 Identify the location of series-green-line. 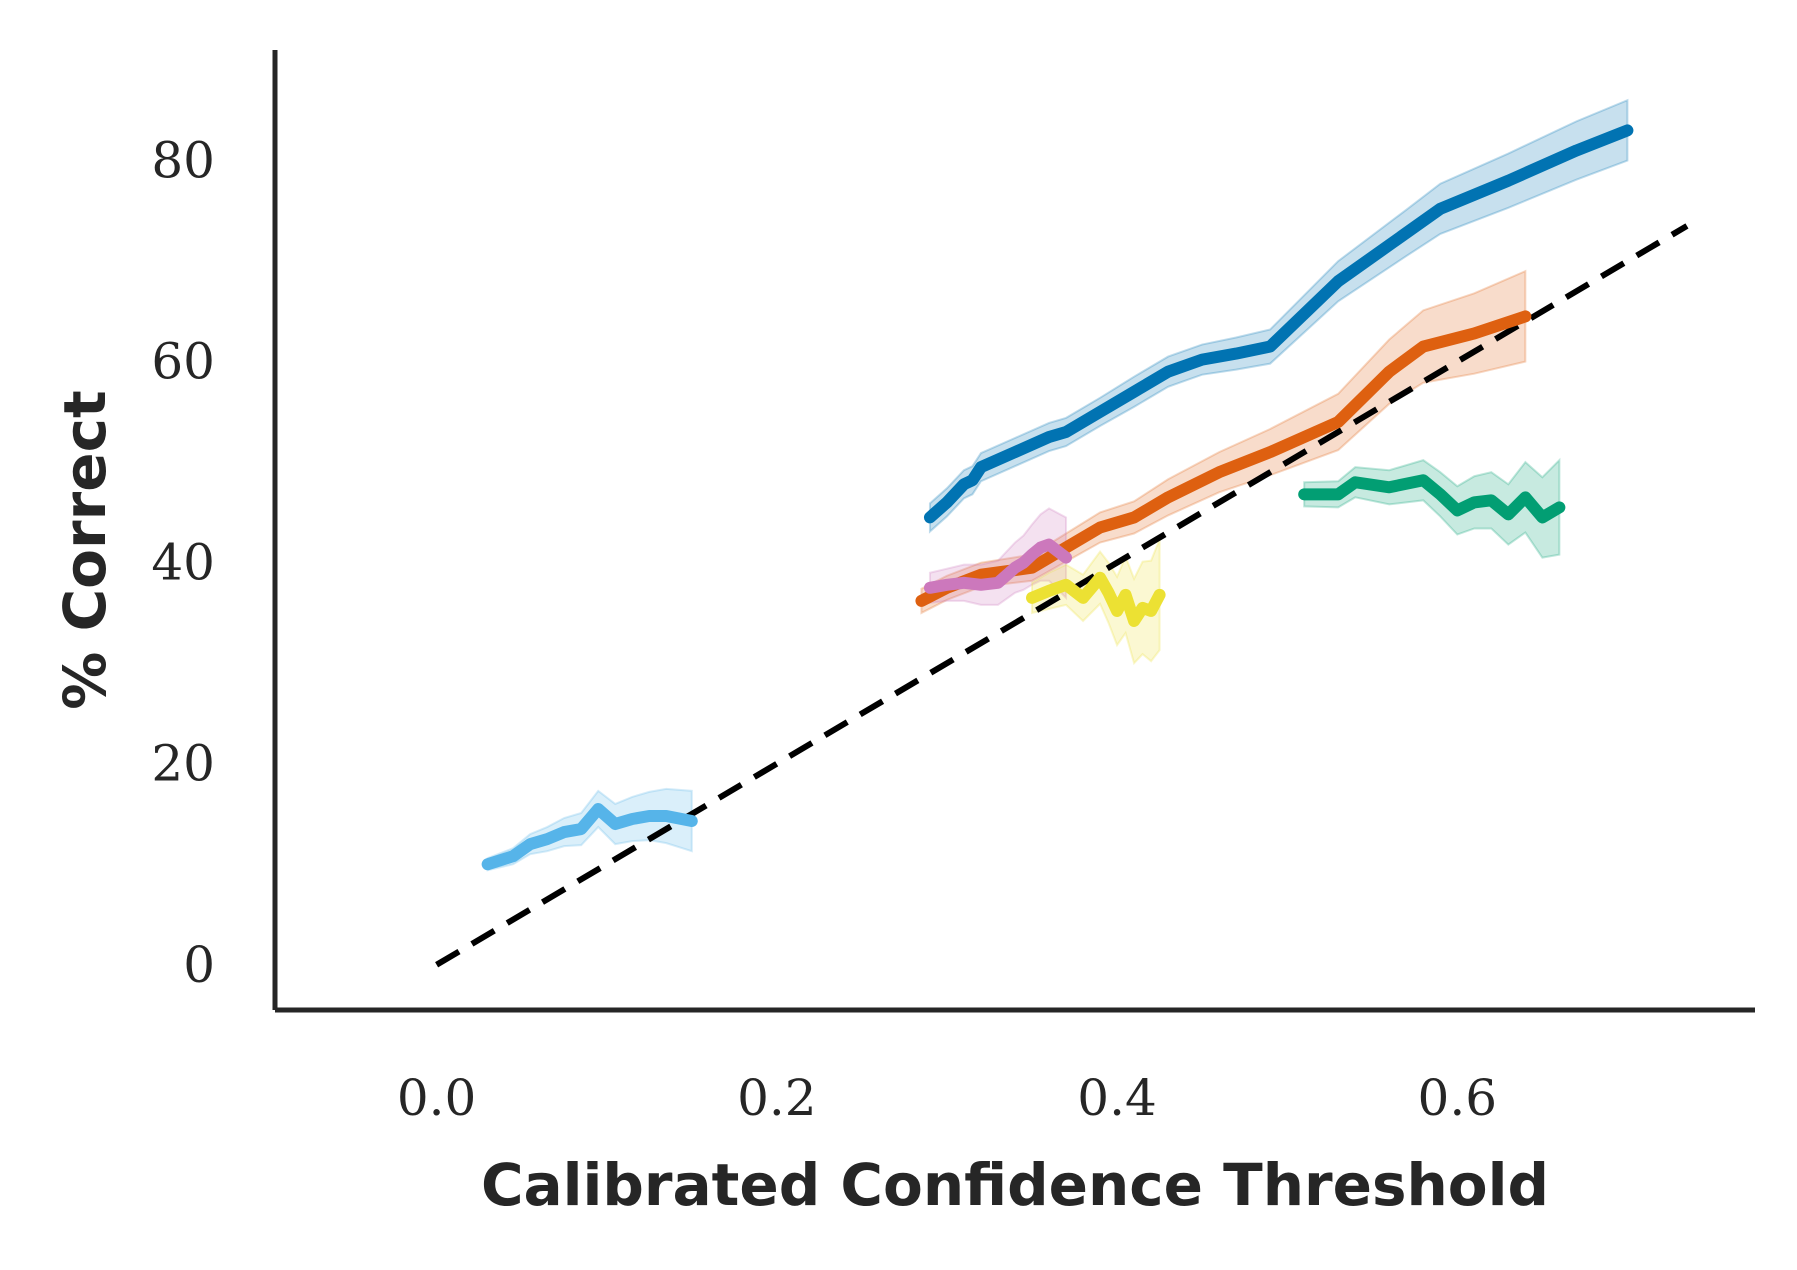
(1432, 499).